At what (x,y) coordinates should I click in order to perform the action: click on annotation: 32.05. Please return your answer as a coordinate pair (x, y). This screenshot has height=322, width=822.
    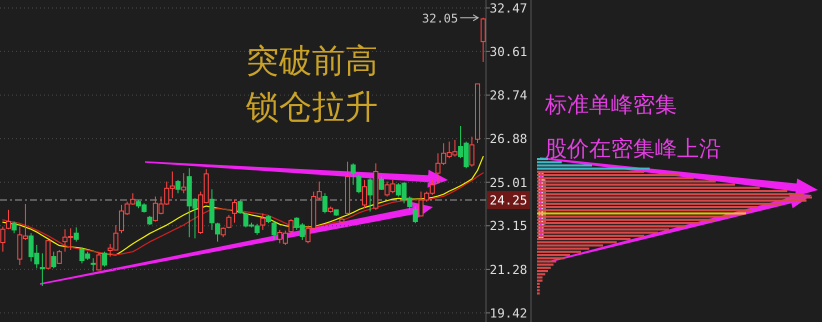
    Looking at the image, I should click on (440, 18).